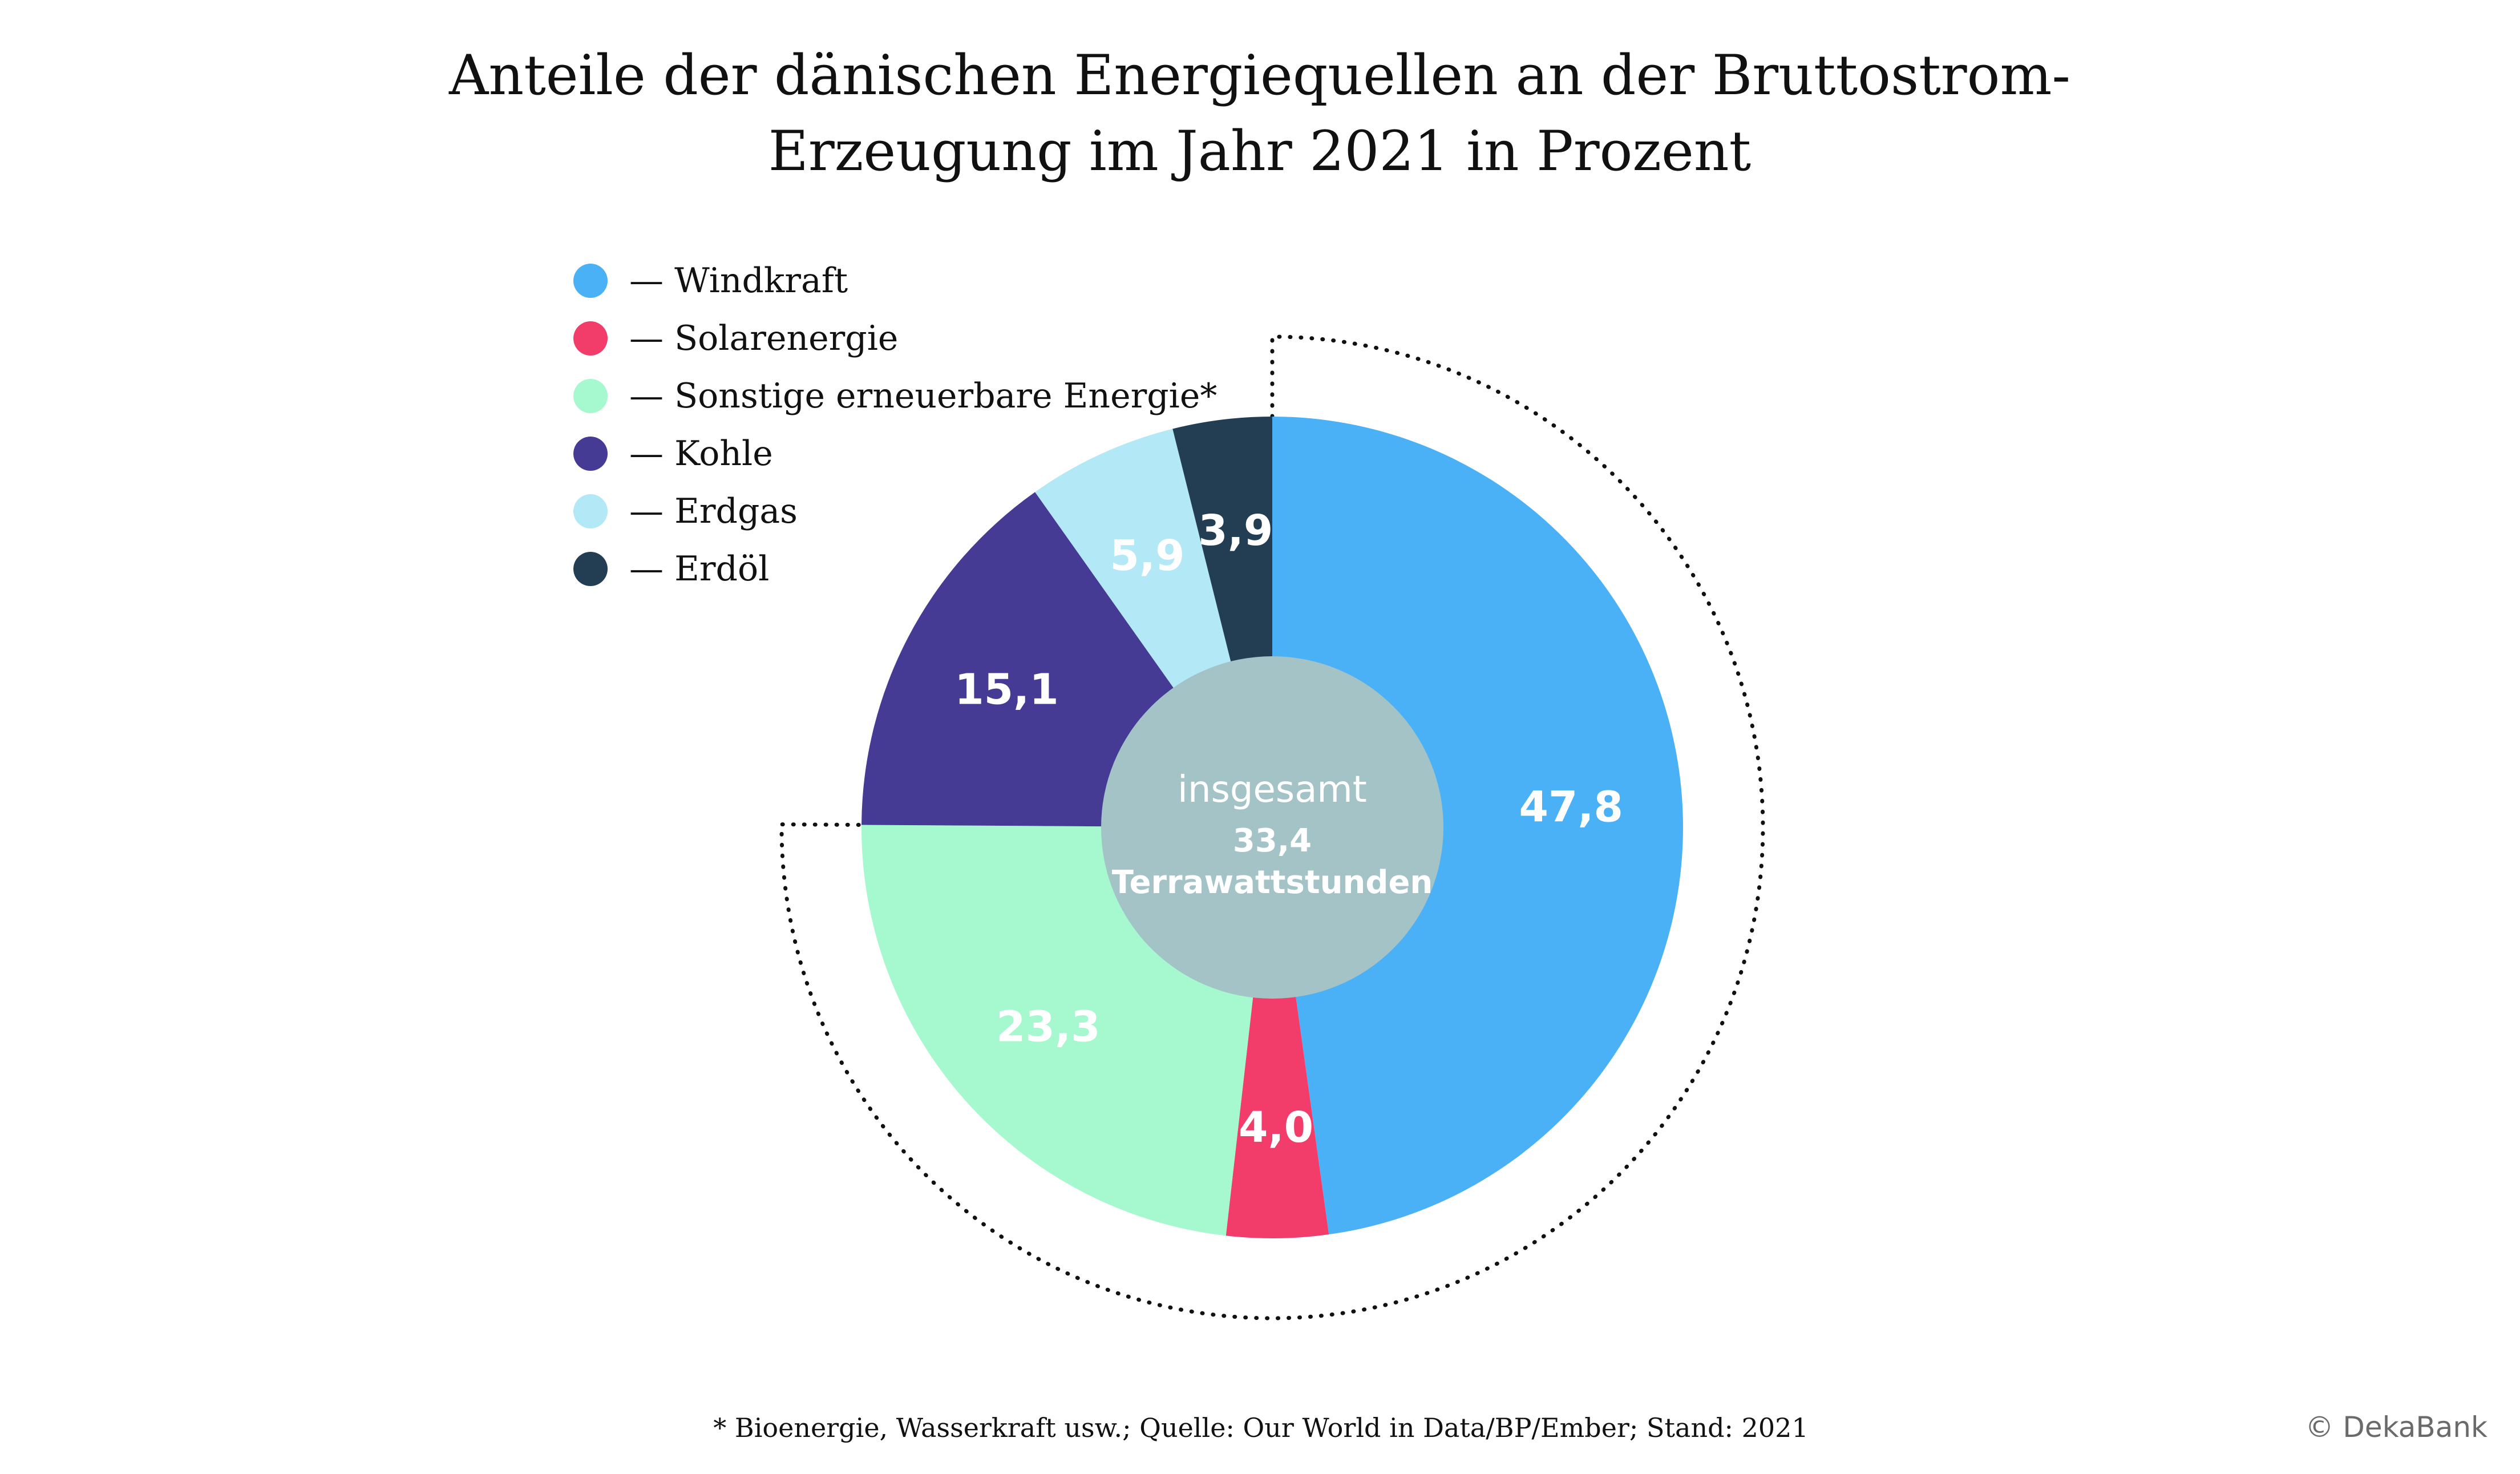 The width and height of the screenshot is (2520, 1474). I want to click on legend-item-windkraft: — Windkraft, so click(710, 281).